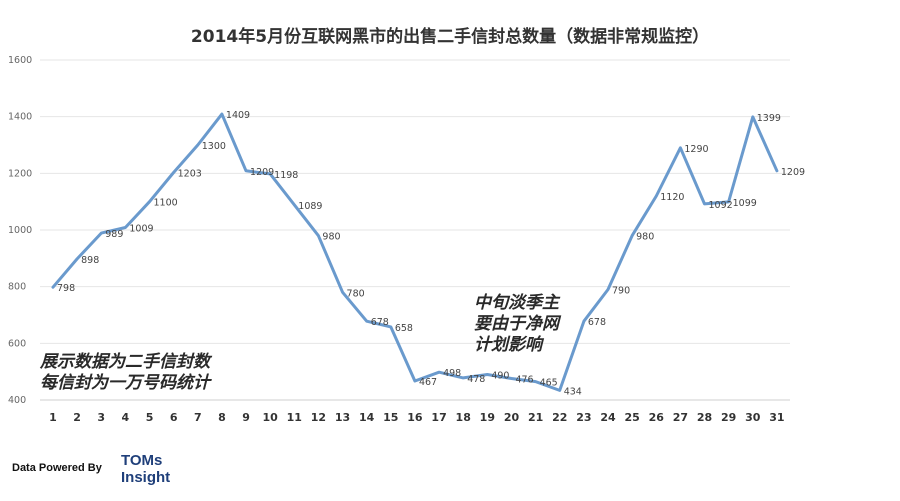 This screenshot has width=900, height=501. What do you see at coordinates (57, 468) in the screenshot?
I see `footer-powered-by: Data Powered By` at bounding box center [57, 468].